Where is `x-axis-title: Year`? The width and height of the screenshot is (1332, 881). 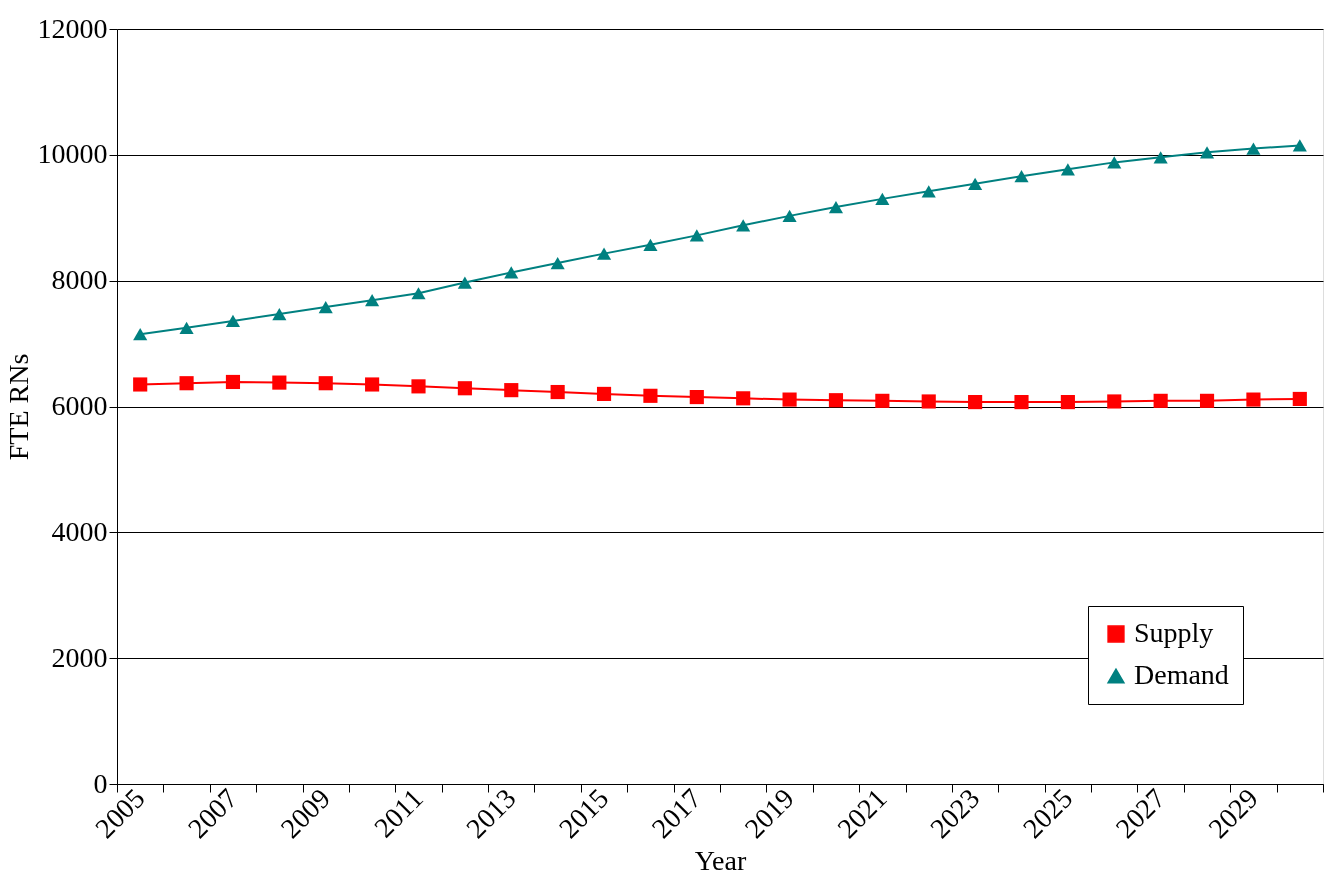 x-axis-title: Year is located at coordinates (720, 860).